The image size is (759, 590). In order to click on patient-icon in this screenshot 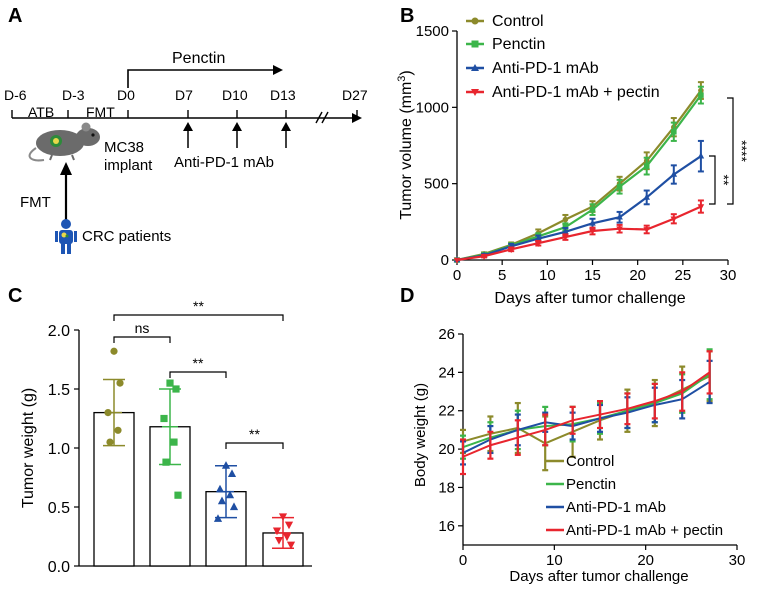, I will do `click(66, 236)`.